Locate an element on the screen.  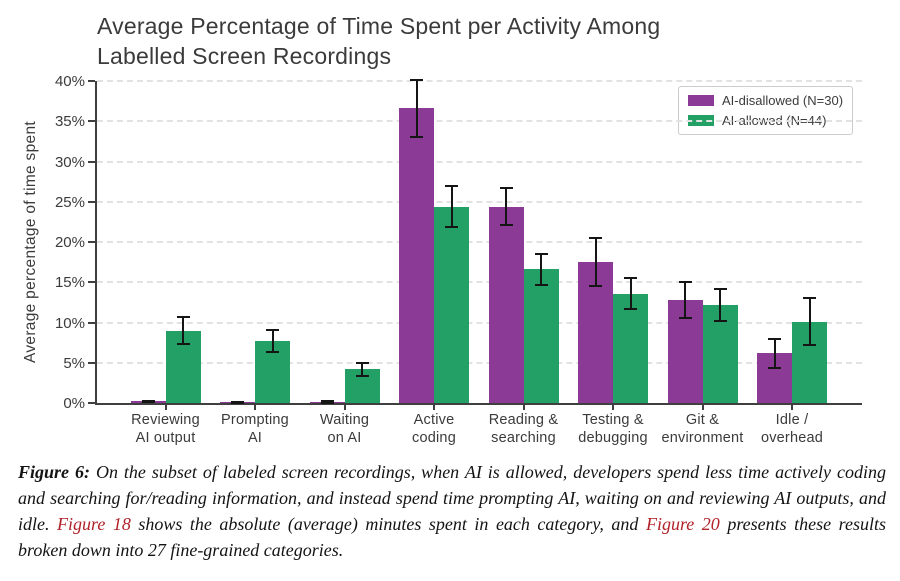
caption-link-figure-20: Figure 20 is located at coordinates (682, 524).